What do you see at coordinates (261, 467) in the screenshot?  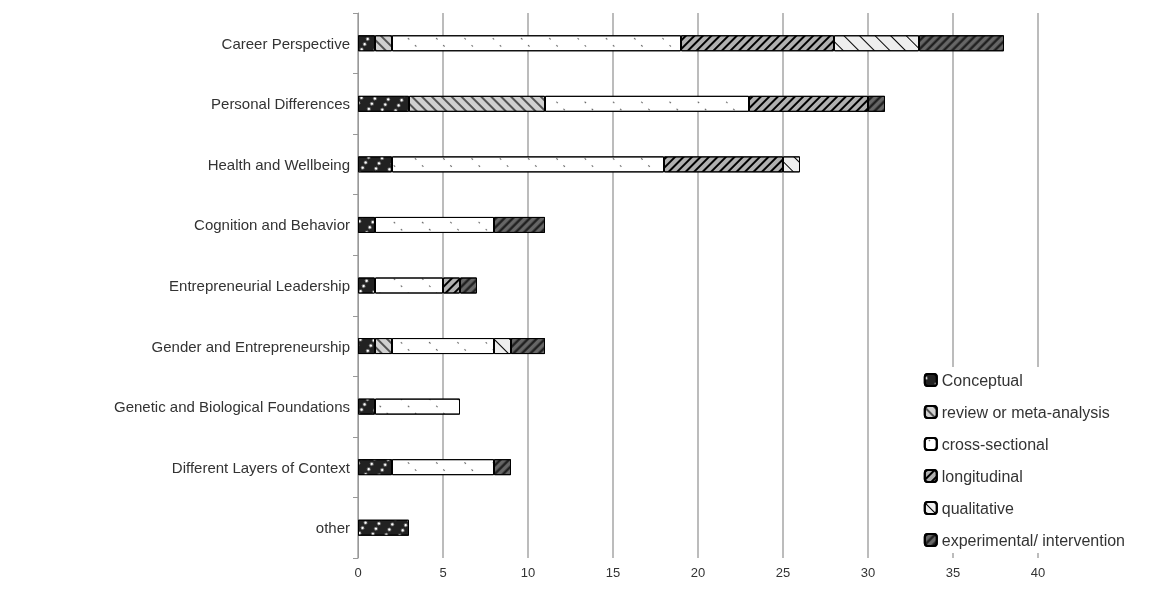 I see `y-tick-label: Different Layers of Context` at bounding box center [261, 467].